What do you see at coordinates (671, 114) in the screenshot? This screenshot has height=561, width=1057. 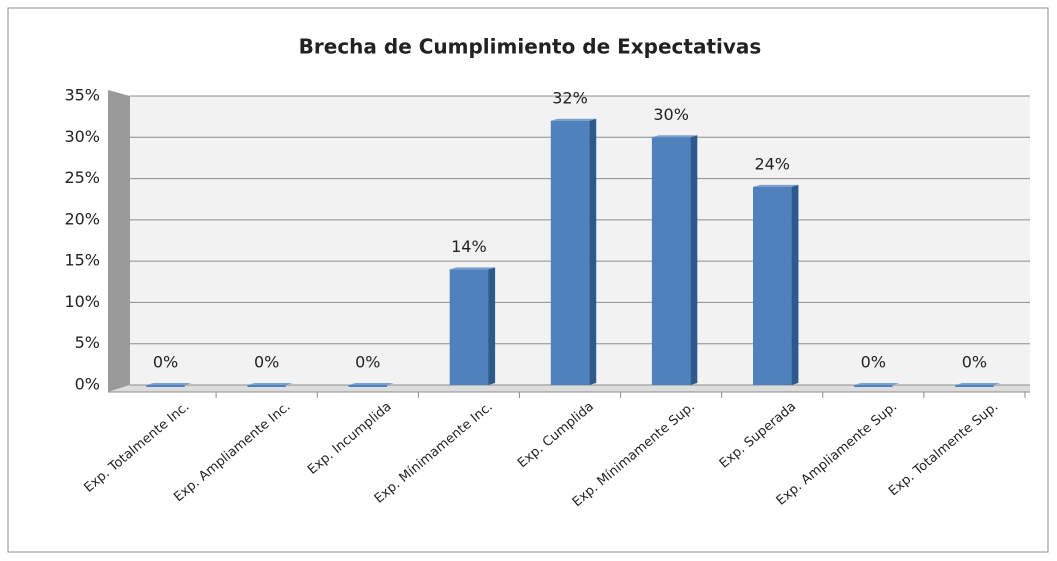 I see `data-label: 30%` at bounding box center [671, 114].